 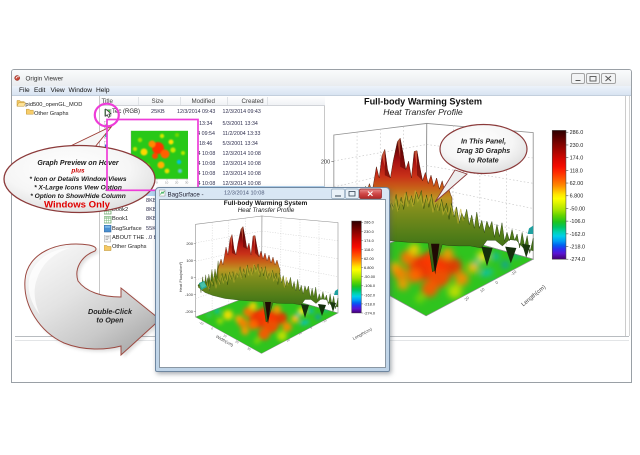 What do you see at coordinates (77, 171) in the screenshot?
I see `svg-text: plus` at bounding box center [77, 171].